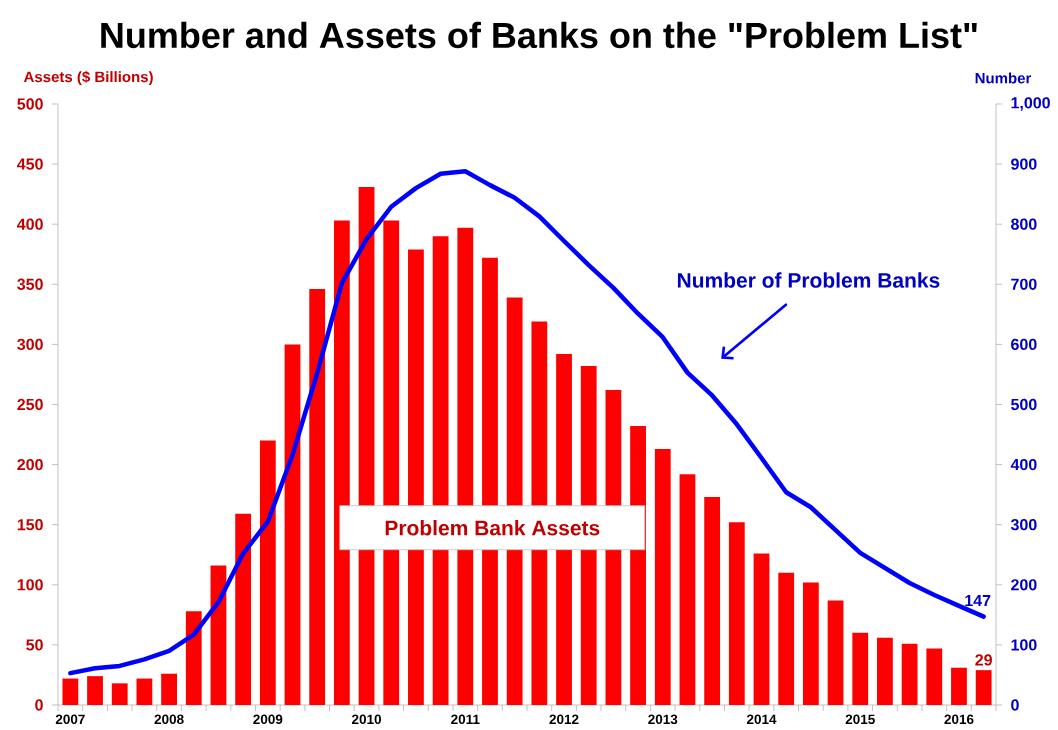 The height and width of the screenshot is (730, 1058). What do you see at coordinates (88, 78) in the screenshot?
I see `y-axis-title: Assets ($ Billions)` at bounding box center [88, 78].